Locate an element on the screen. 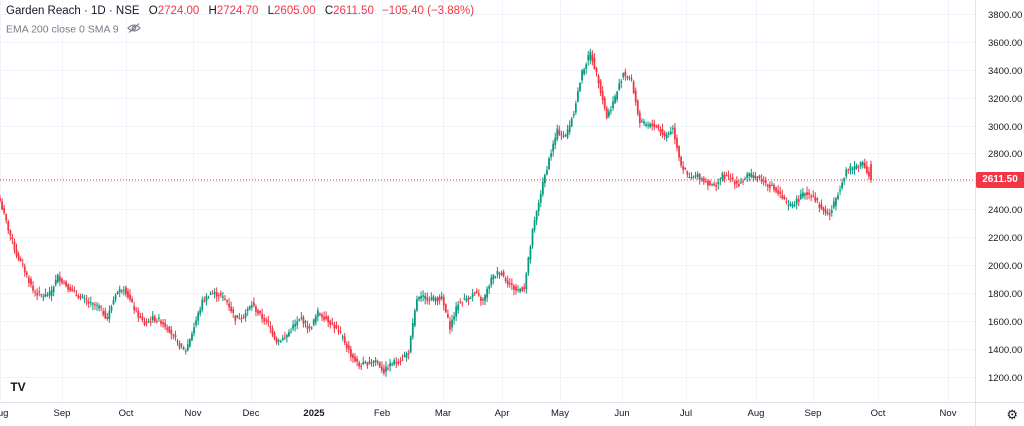 The height and width of the screenshot is (426, 1024). y-tick-label: 2000.00 is located at coordinates (1005, 266).